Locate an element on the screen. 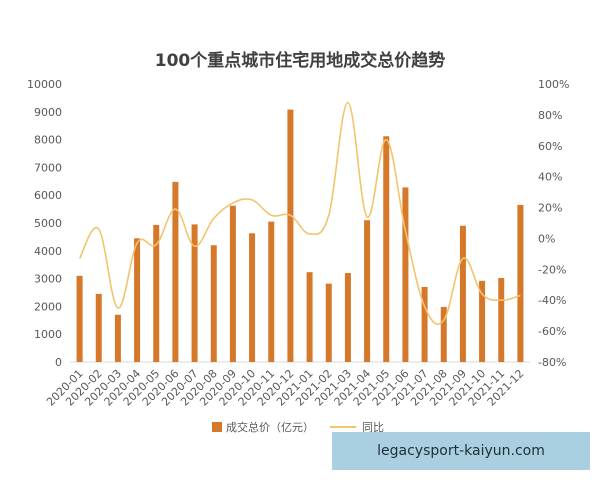 The height and width of the screenshot is (480, 600). y-right-tick-label: -60% is located at coordinates (552, 331).